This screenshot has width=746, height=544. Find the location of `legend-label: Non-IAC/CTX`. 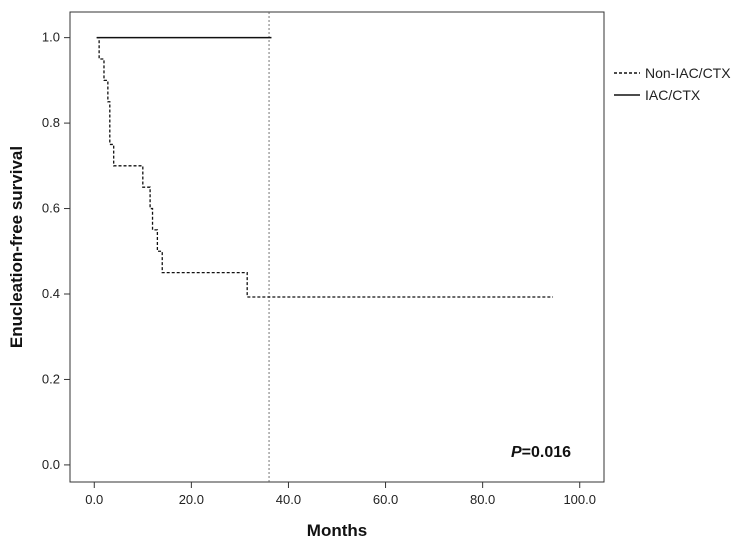

legend-label: Non-IAC/CTX is located at coordinates (688, 73).